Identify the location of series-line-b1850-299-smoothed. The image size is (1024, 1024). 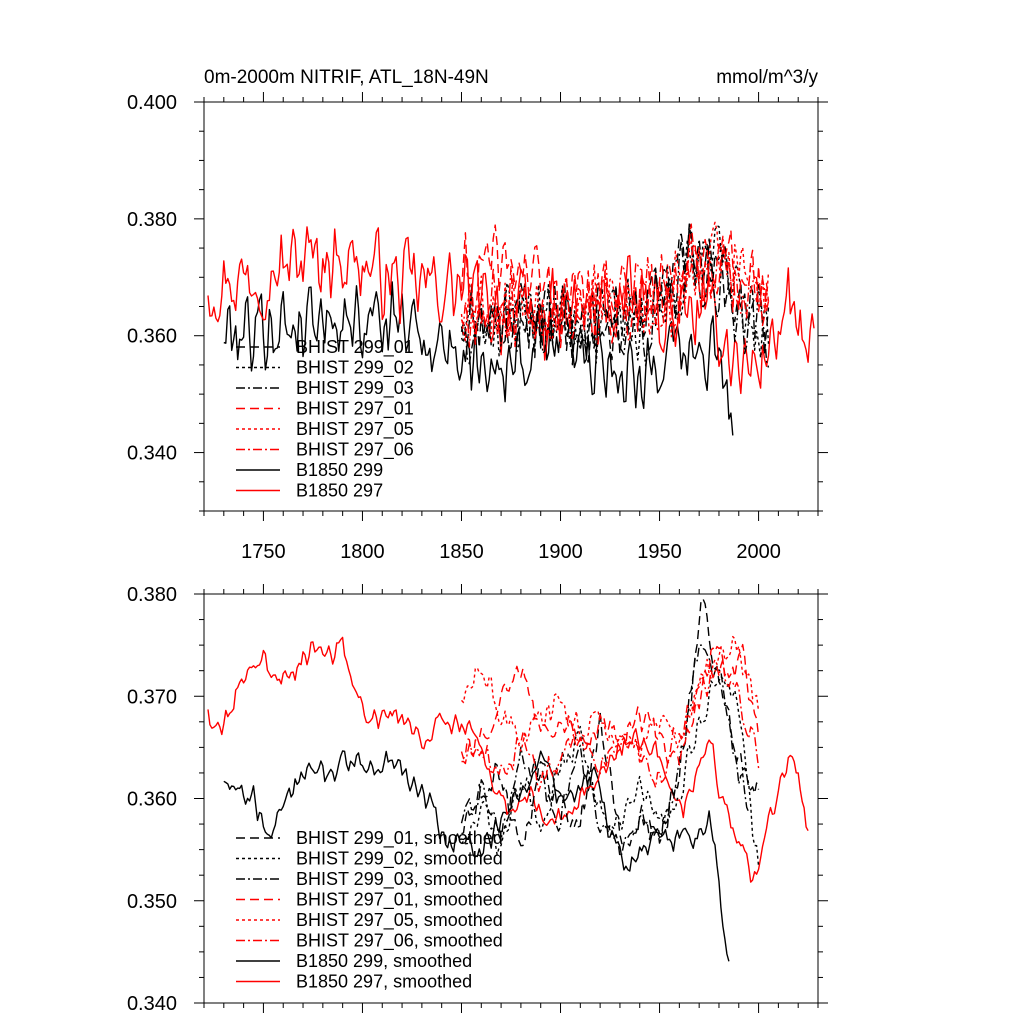
(476, 856).